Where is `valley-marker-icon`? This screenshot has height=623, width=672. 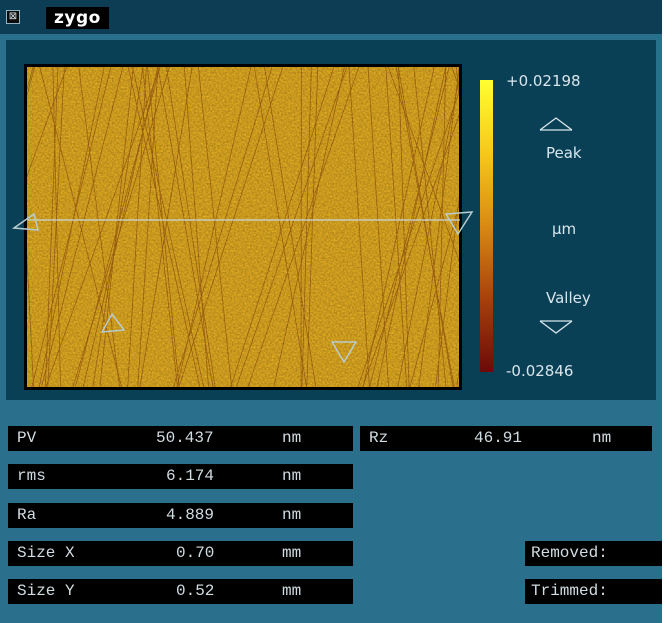
valley-marker-icon is located at coordinates (344, 352).